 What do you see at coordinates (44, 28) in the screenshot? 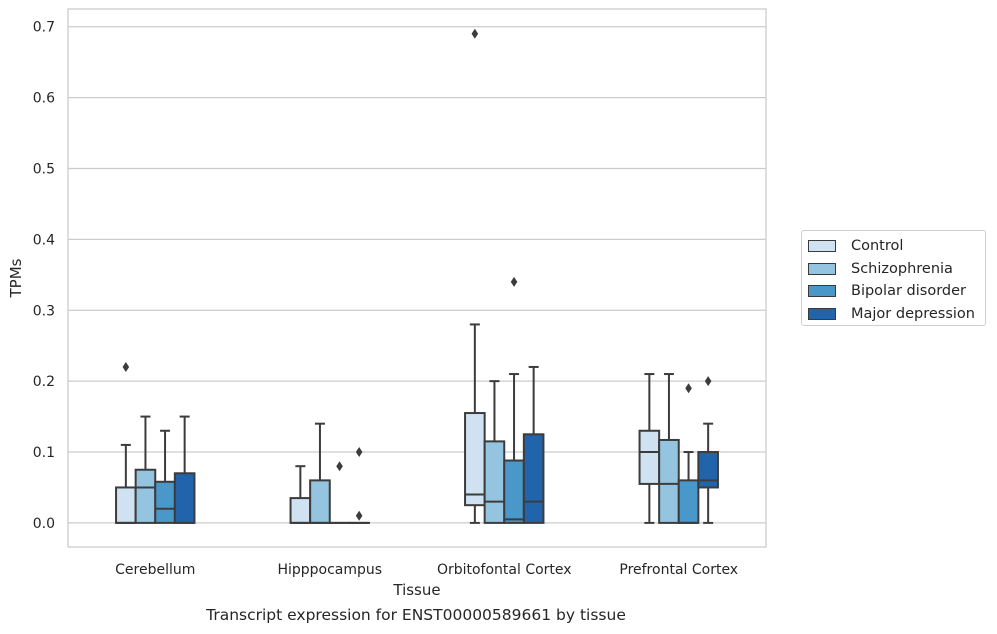
I see `y-tick-label: 0.7` at bounding box center [44, 28].